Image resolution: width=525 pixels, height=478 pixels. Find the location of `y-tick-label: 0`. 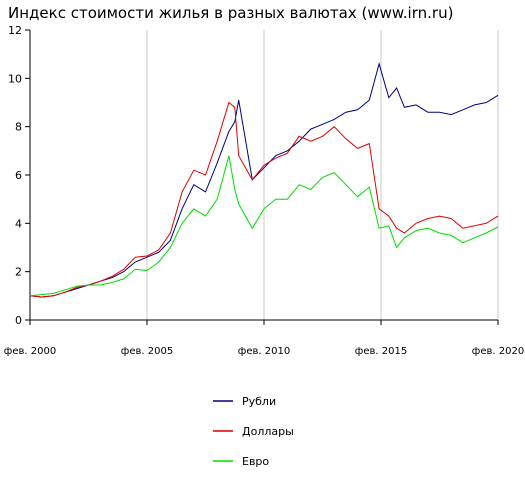

y-tick-label: 0 is located at coordinates (18, 320).